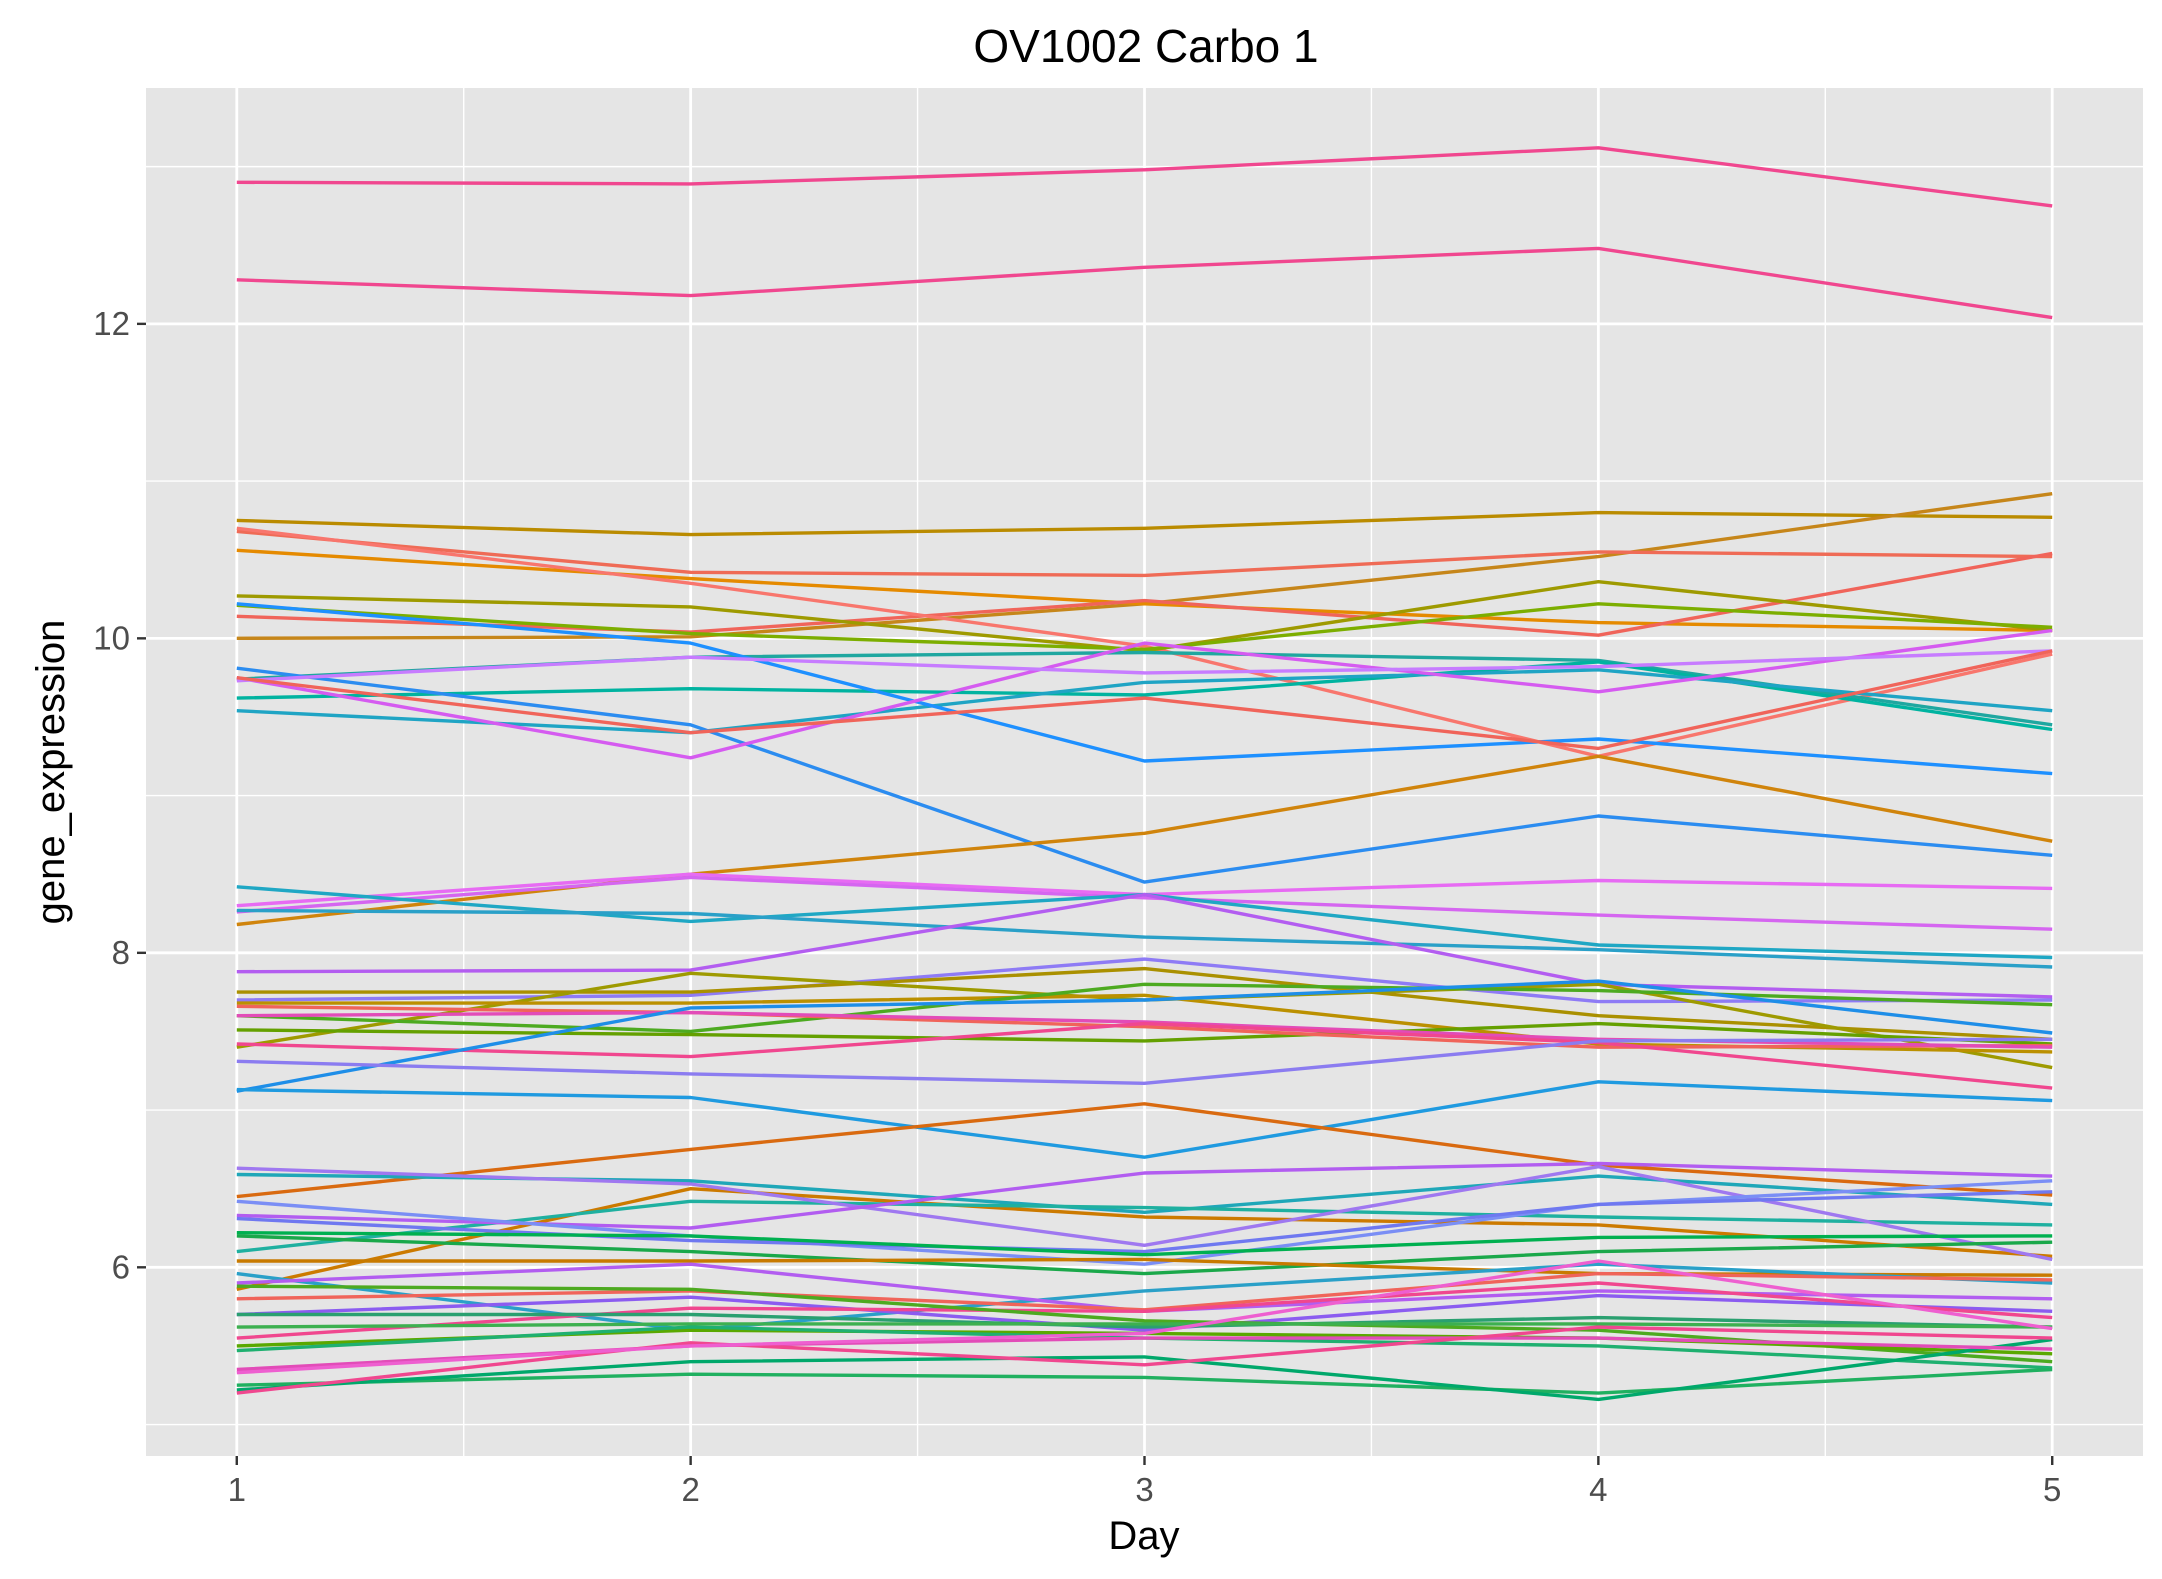 The image size is (2162, 1579). Describe the element at coordinates (2052, 1489) in the screenshot. I see `x-tick-label: 5` at that location.